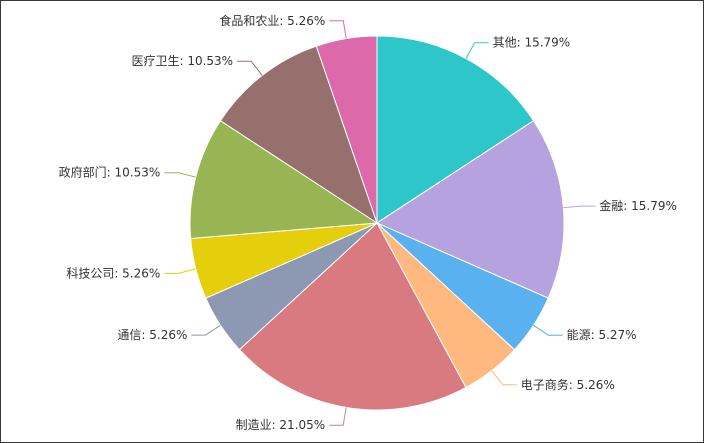  Describe the element at coordinates (602, 335) in the screenshot. I see `slice-label-2: 能源: 5.27%` at that location.